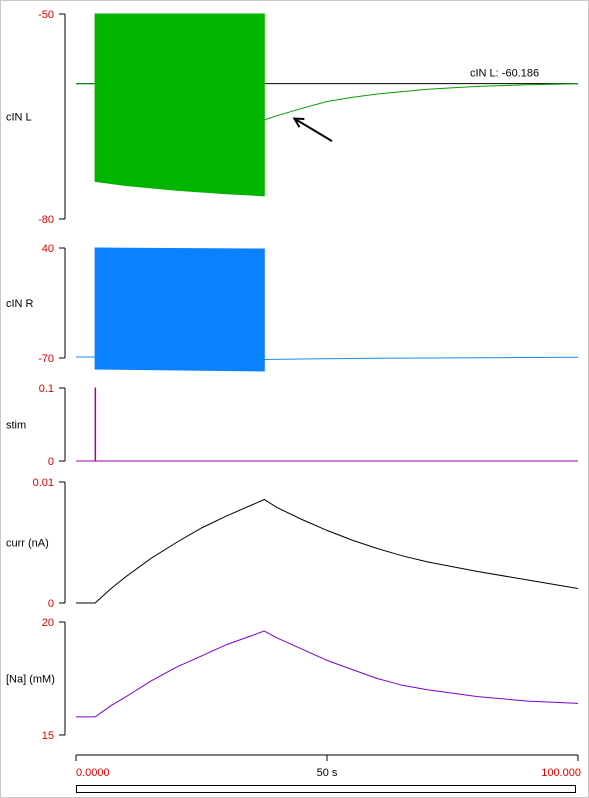 This screenshot has width=589, height=798. I want to click on stim-y-tick-label-top: 0.1, so click(46, 389).